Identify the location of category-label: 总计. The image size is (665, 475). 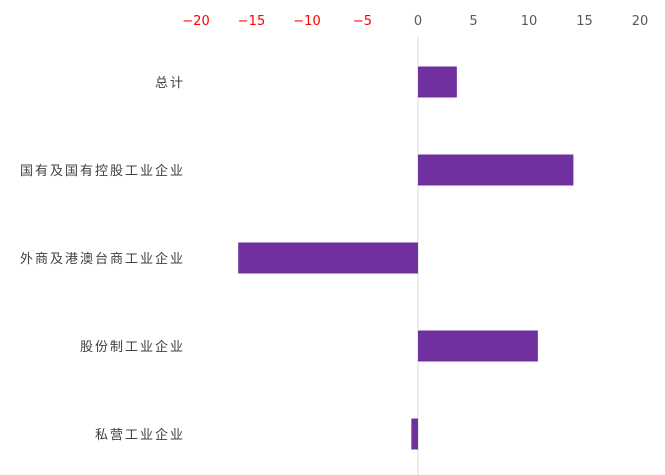
(170, 83).